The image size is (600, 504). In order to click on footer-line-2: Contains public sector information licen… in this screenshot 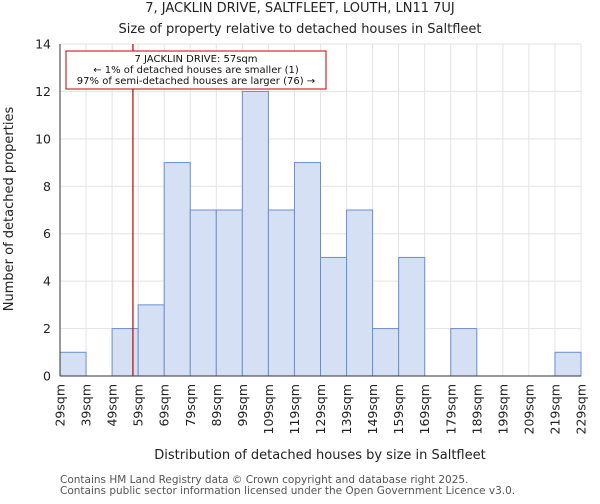, I will do `click(287, 491)`.